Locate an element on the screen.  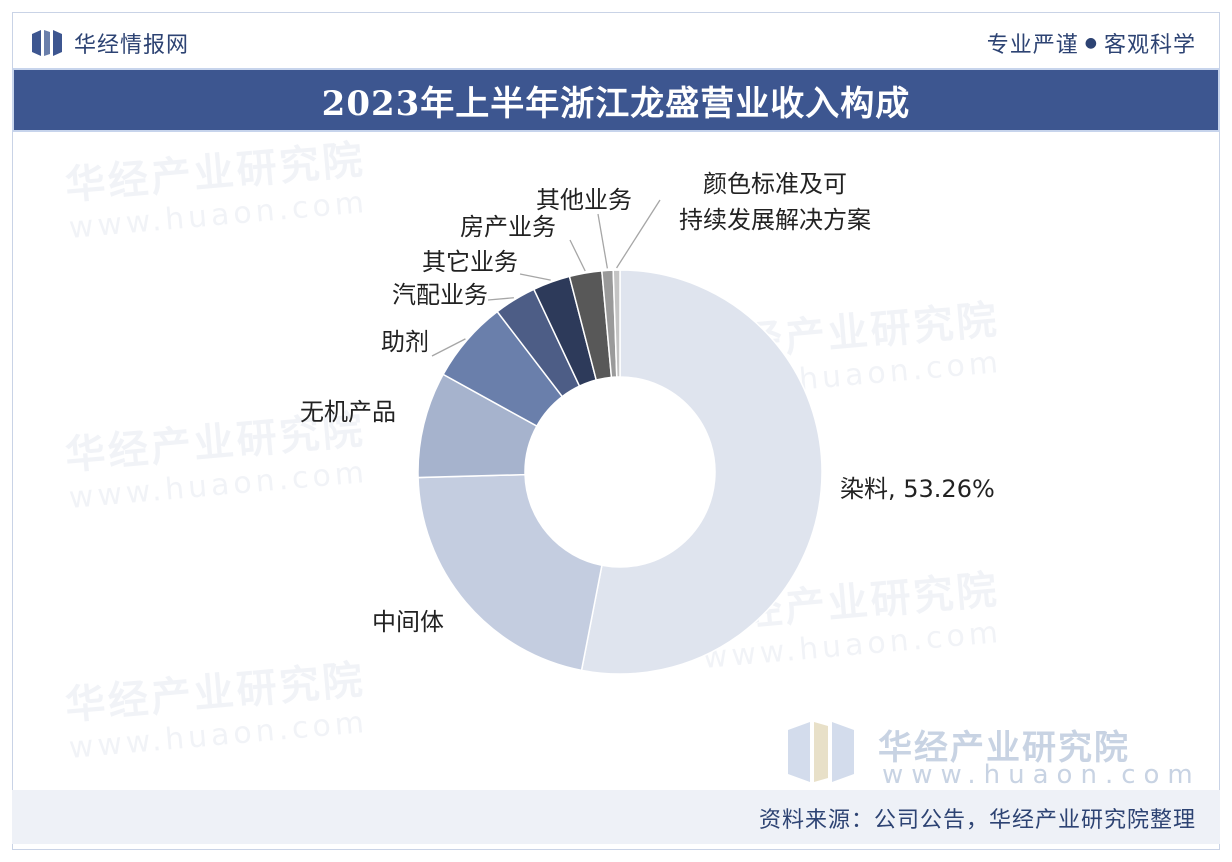
title-band: 2023年上半年浙江龙盛营业收入构成 is located at coordinates (616, 100).